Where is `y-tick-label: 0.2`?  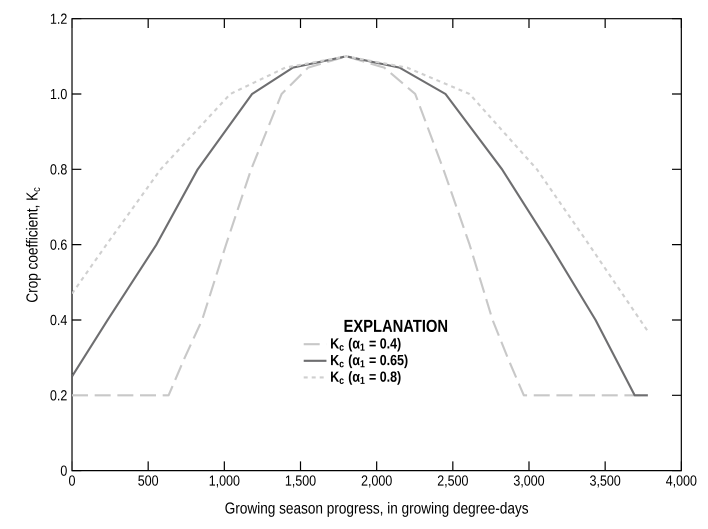
y-tick-label: 0.2 is located at coordinates (58, 395).